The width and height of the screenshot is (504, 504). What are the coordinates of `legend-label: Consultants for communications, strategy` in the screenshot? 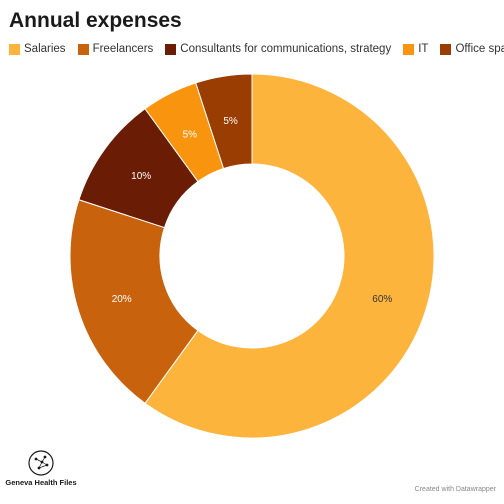 It's located at (286, 49).